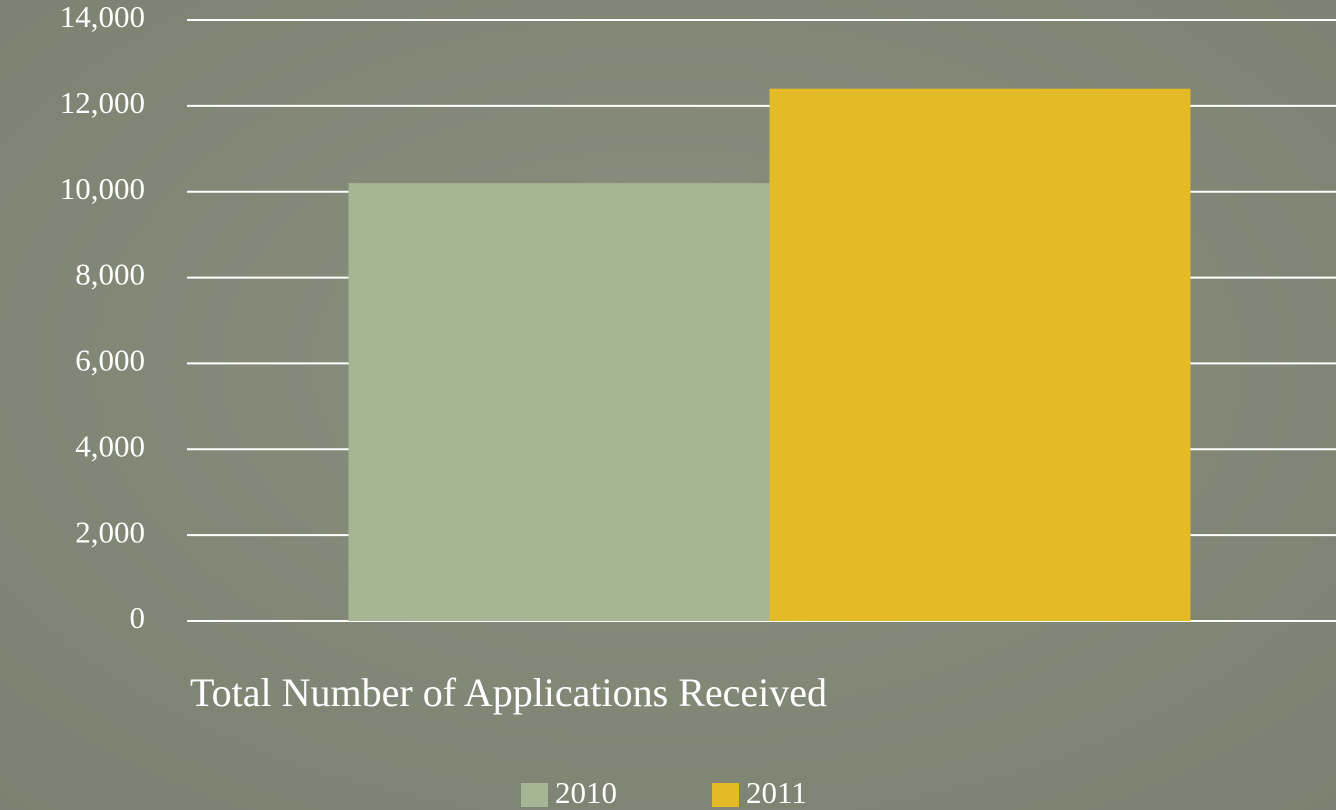  I want to click on y-tick-label: 2,000, so click(110, 531).